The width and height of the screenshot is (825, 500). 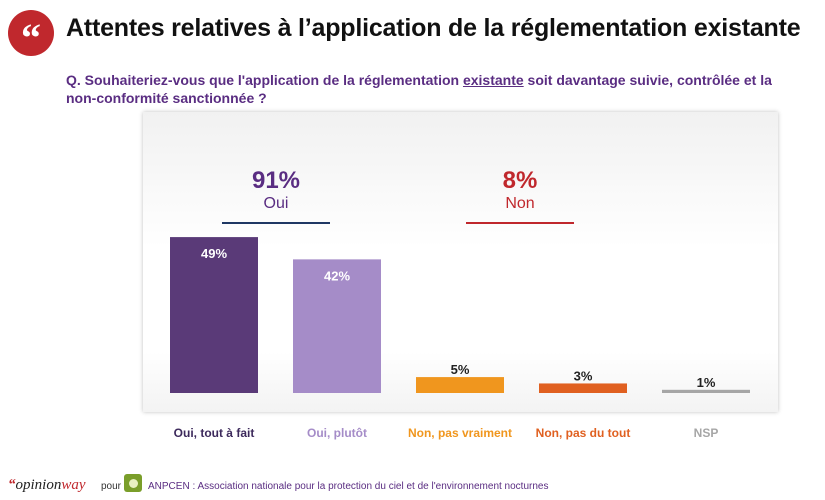 I want to click on quote-badge-icon: “, so click(x=31, y=34).